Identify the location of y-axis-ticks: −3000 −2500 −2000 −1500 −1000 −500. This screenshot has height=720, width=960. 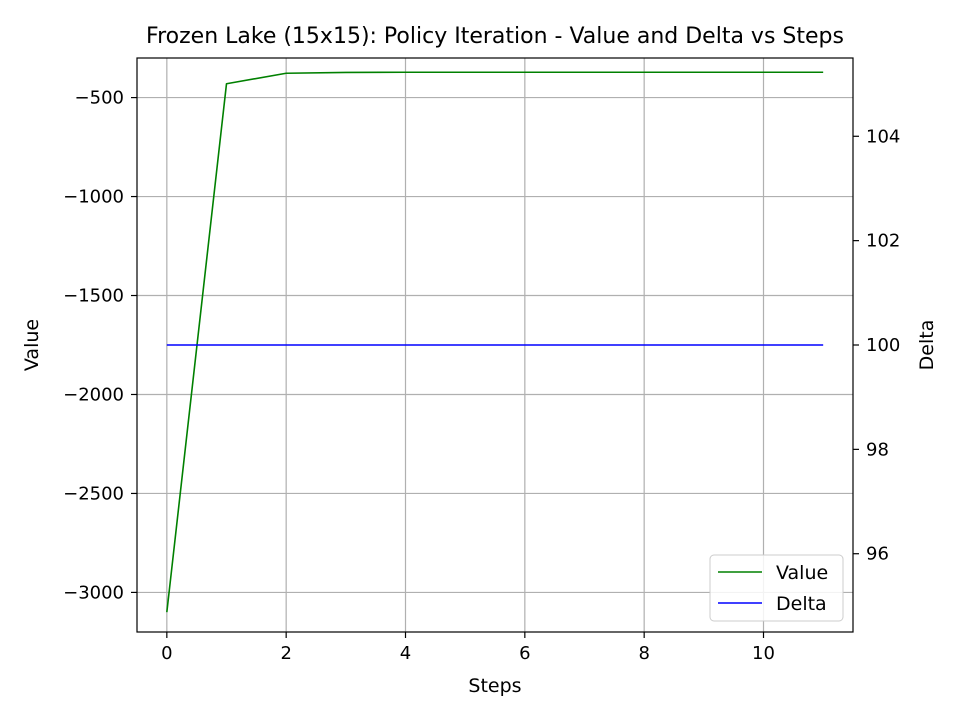
(100, 345).